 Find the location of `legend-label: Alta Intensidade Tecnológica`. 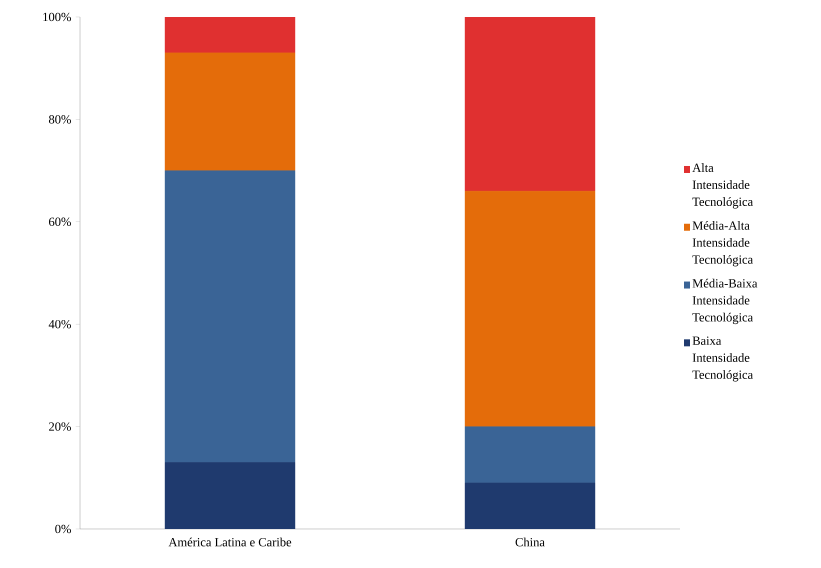

legend-label: Alta Intensidade Tecnológica is located at coordinates (722, 186).